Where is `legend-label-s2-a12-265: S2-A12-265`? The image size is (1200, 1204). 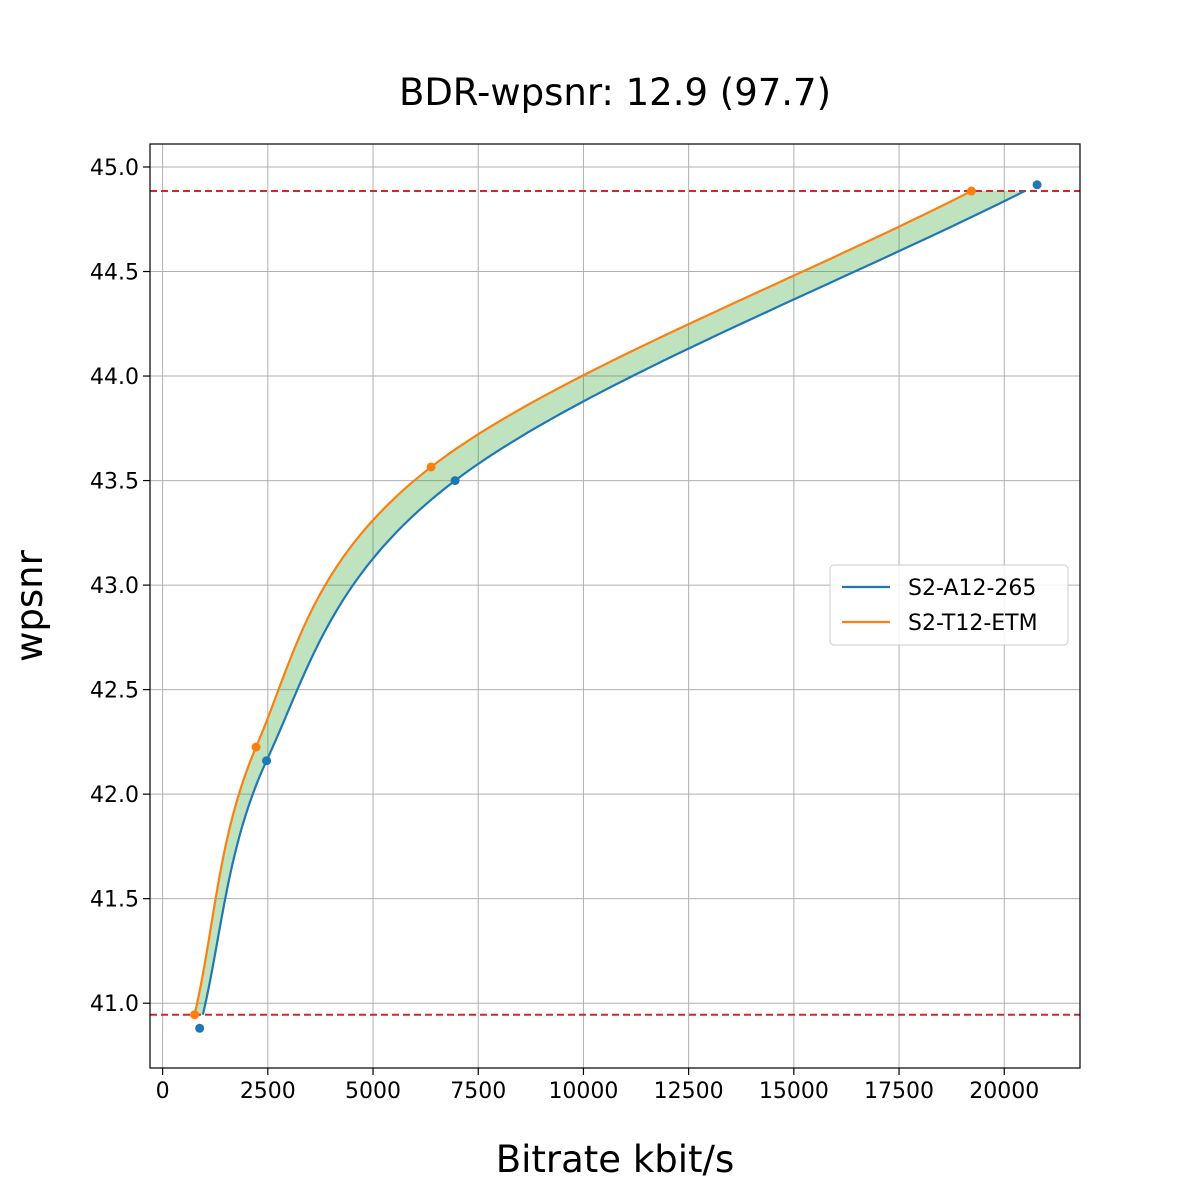 legend-label-s2-a12-265: S2-A12-265 is located at coordinates (972, 588).